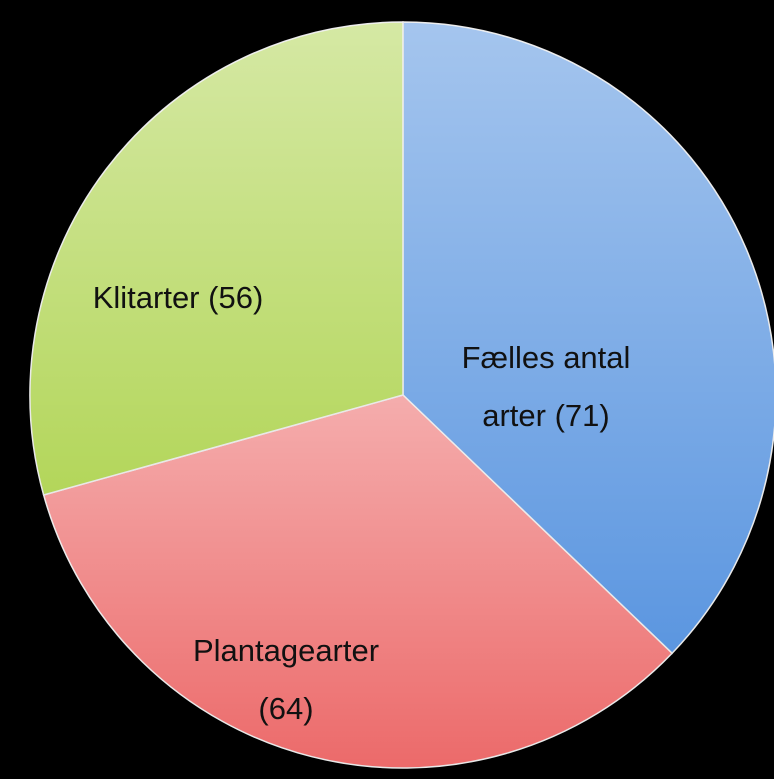 The image size is (774, 779). I want to click on category-label: Plantagearter, so click(286, 650).